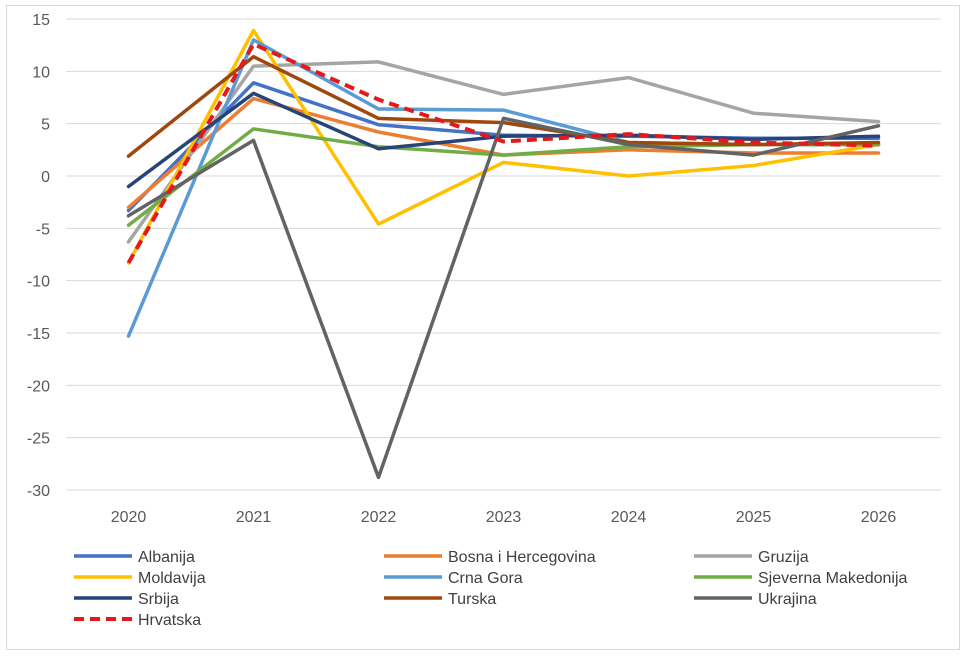 The height and width of the screenshot is (657, 966). What do you see at coordinates (485, 578) in the screenshot?
I see `legend-label: Crna Gora` at bounding box center [485, 578].